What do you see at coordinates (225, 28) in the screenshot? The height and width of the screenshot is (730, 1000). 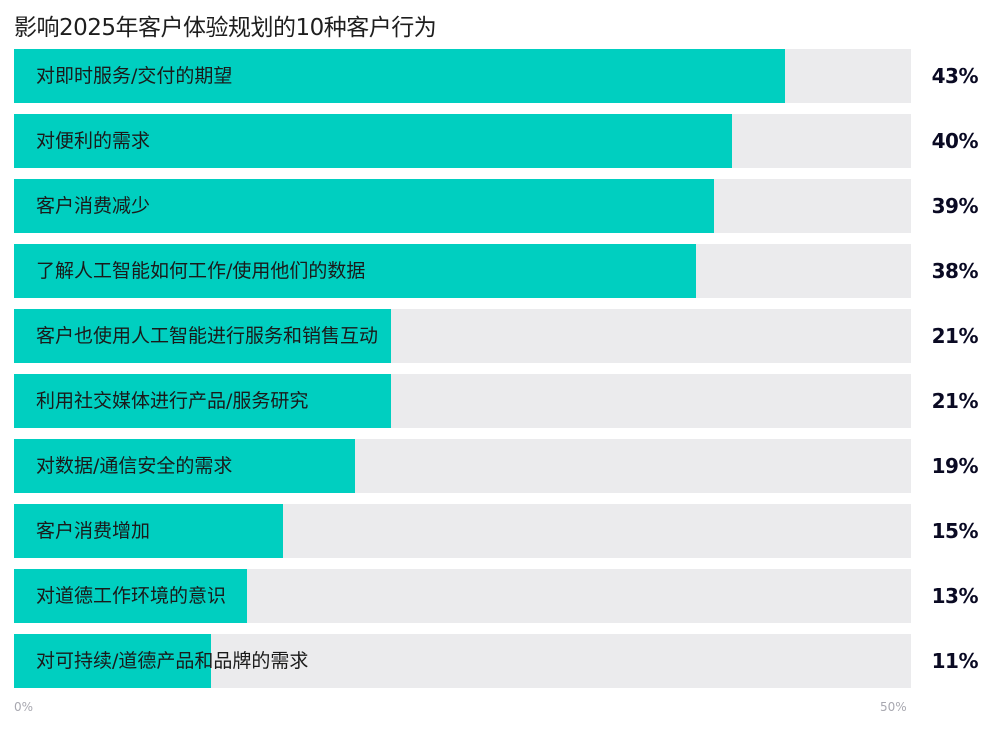 I see `chart-title: 影响2025年客户体验规划的10种客户行为` at bounding box center [225, 28].